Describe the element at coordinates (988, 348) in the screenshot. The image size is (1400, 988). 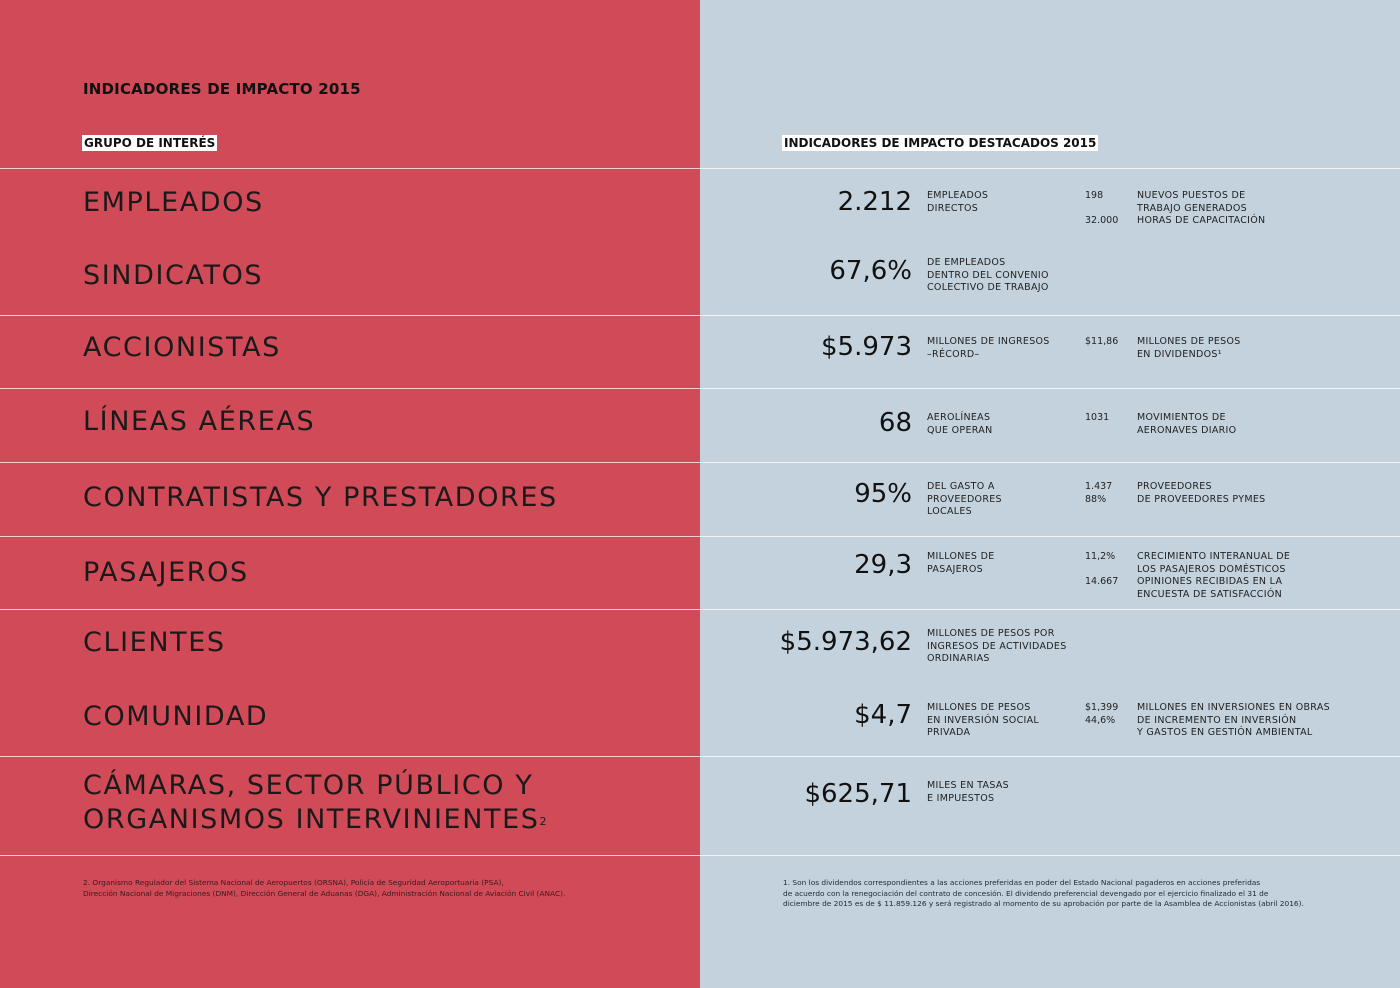
I see `desc-accionistas: MILLONES DE INGRESOS –RÉCORD–` at that location.